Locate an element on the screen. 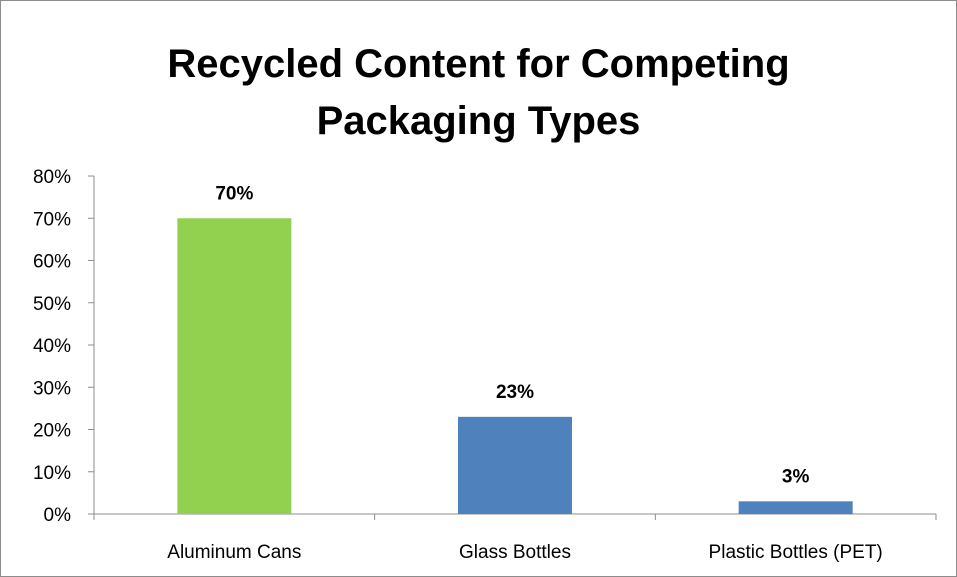  y-tick-label: 0% is located at coordinates (58, 515).